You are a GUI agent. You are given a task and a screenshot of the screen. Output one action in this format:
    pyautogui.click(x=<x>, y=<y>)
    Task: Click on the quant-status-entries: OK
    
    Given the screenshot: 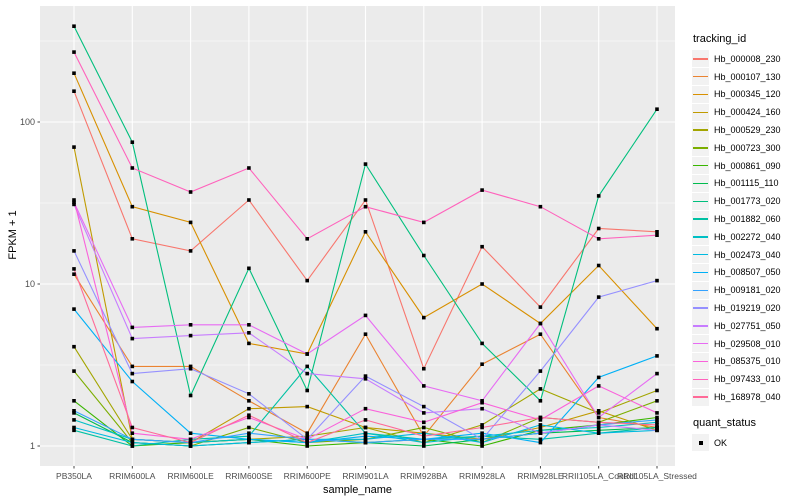 What is the action you would take?
    pyautogui.click(x=746, y=443)
    